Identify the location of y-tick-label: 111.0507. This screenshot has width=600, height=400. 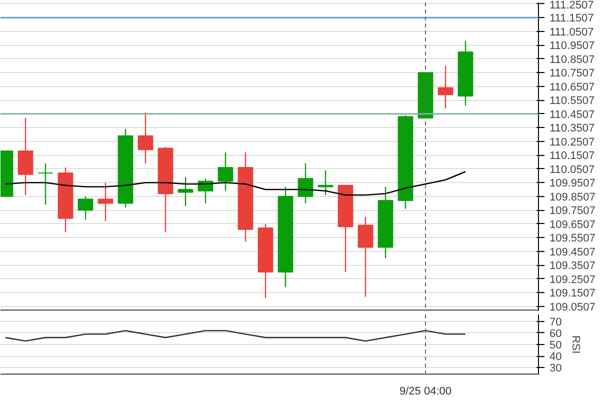
(572, 32).